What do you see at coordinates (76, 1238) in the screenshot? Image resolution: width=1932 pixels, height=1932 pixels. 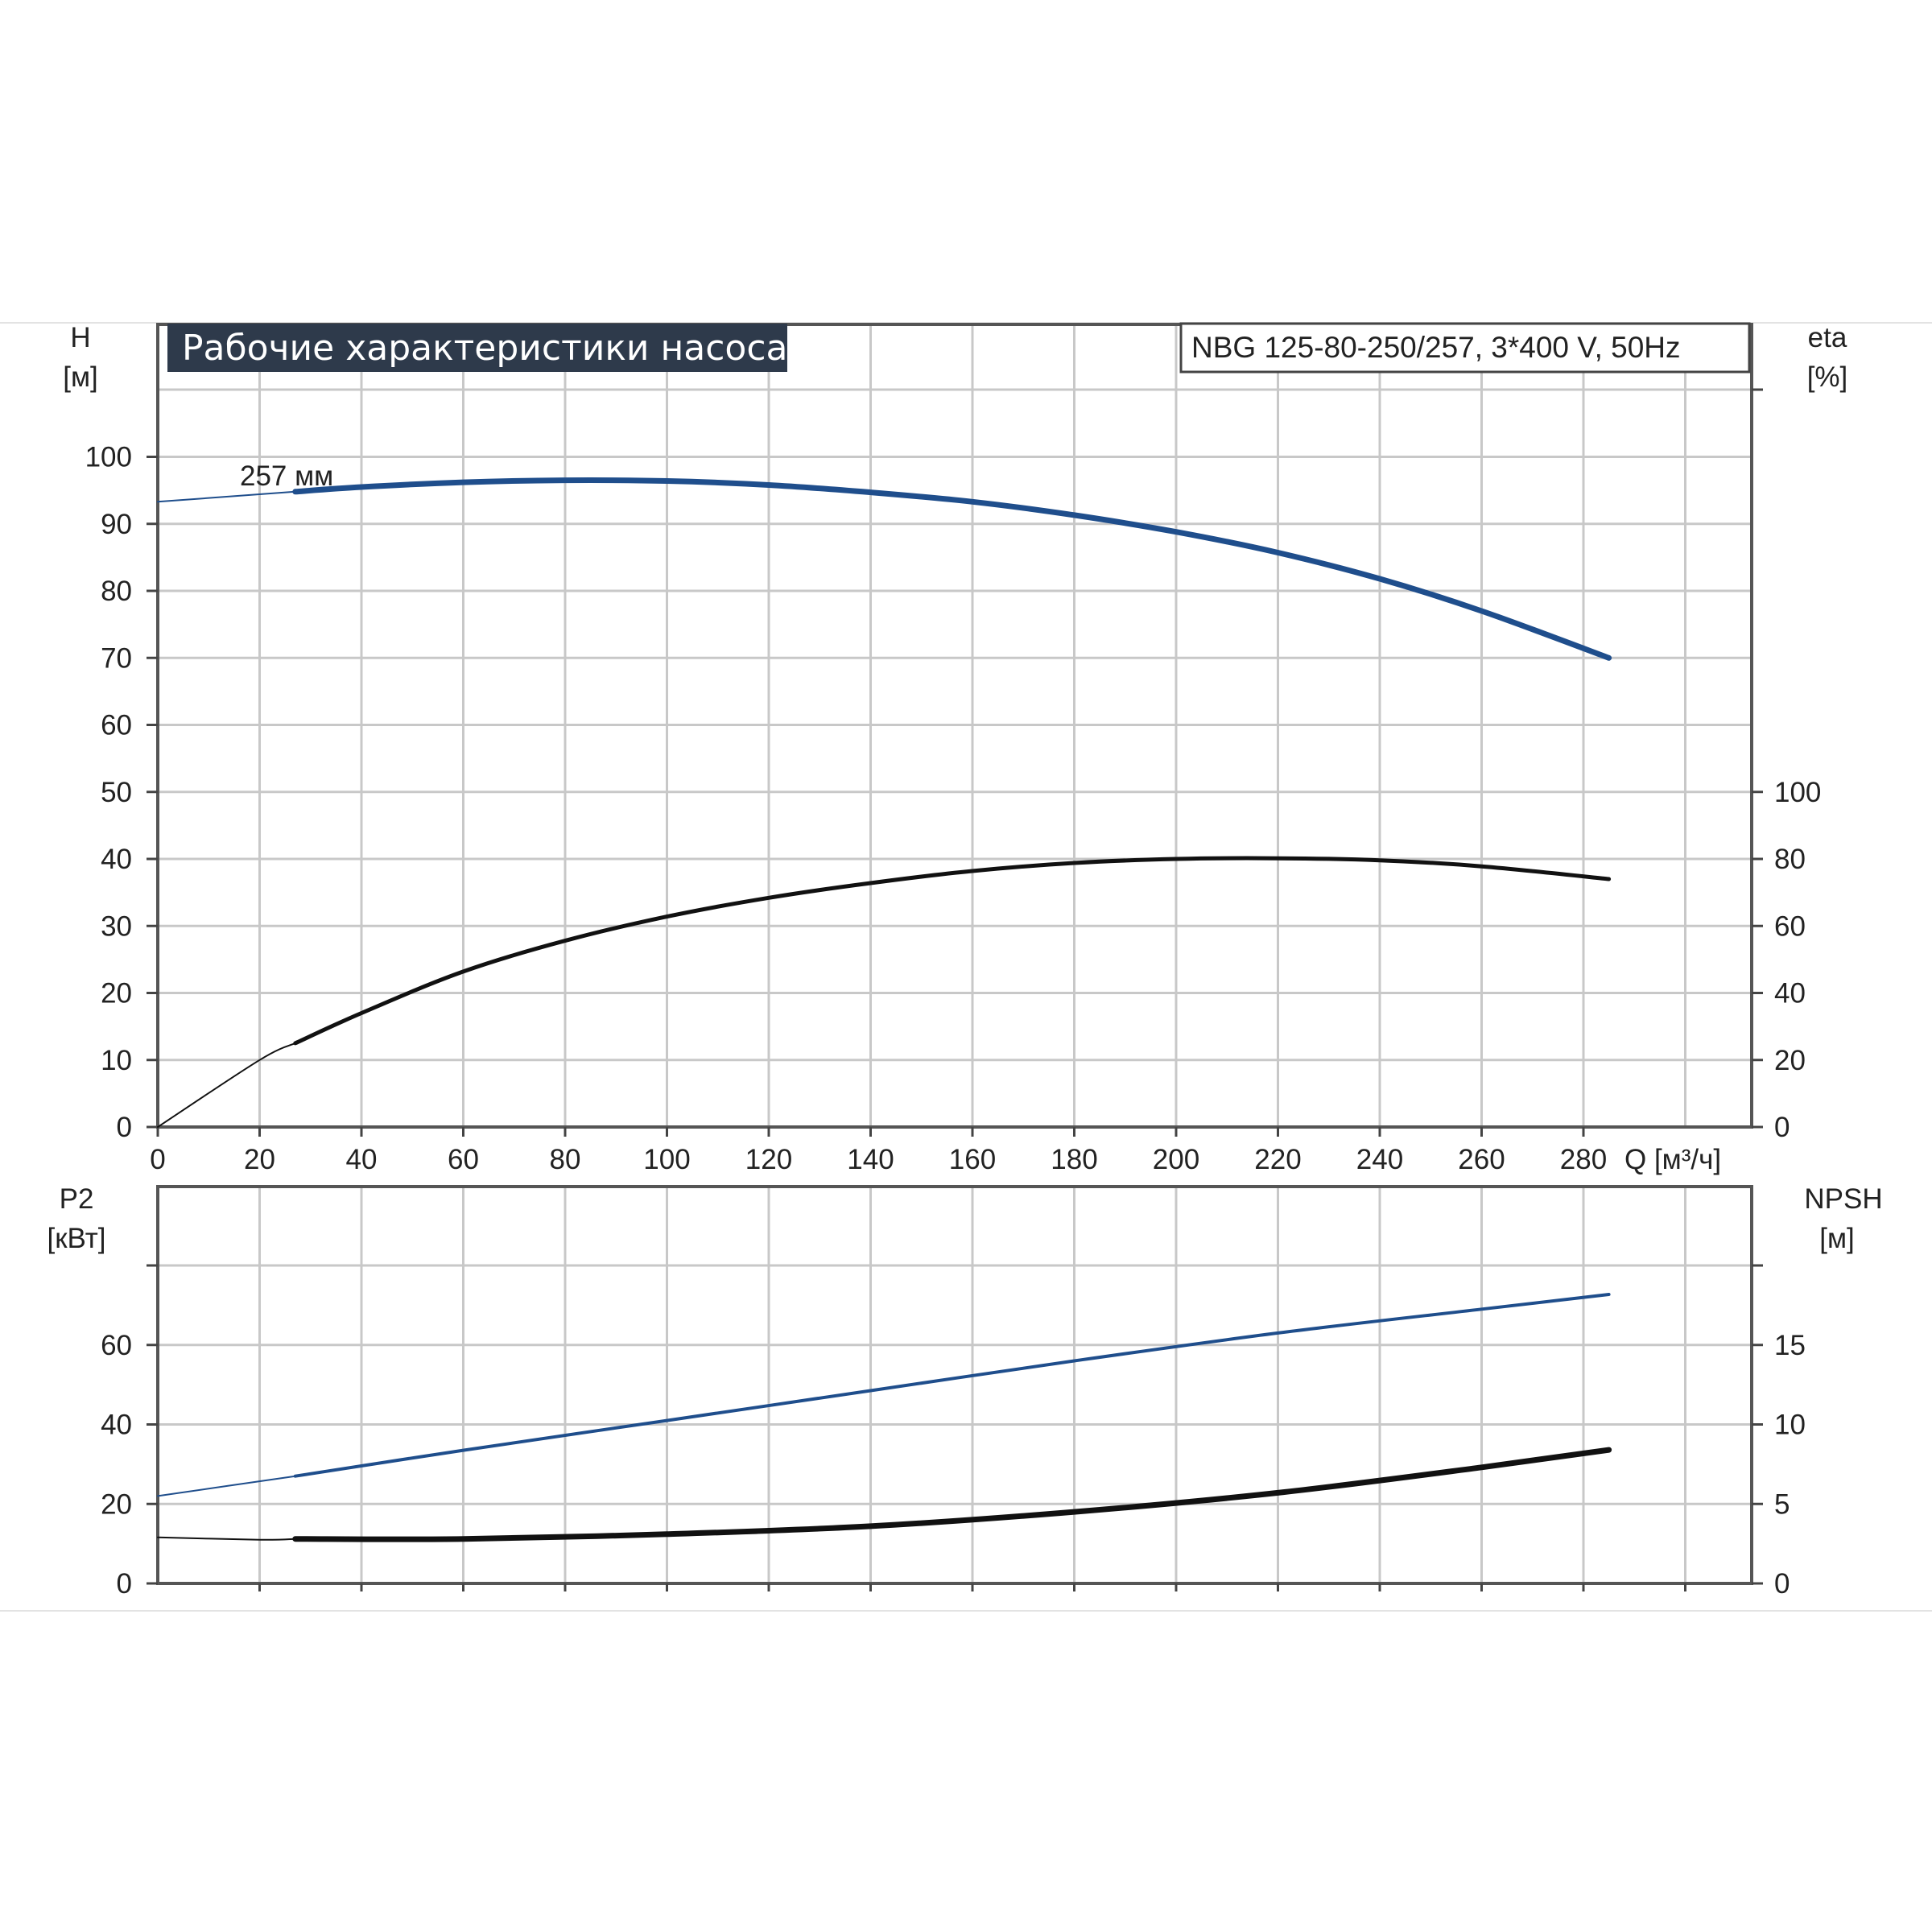 I see `p2-axis-unit: [кВт]` at bounding box center [76, 1238].